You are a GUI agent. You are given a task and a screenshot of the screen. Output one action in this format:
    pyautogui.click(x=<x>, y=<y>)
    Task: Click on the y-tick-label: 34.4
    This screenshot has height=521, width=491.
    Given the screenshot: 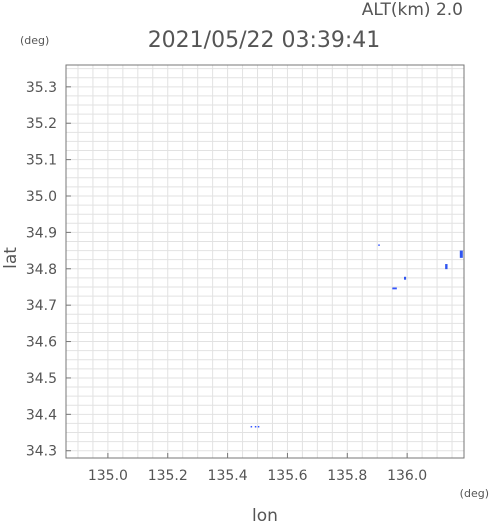 What is the action you would take?
    pyautogui.click(x=41, y=415)
    